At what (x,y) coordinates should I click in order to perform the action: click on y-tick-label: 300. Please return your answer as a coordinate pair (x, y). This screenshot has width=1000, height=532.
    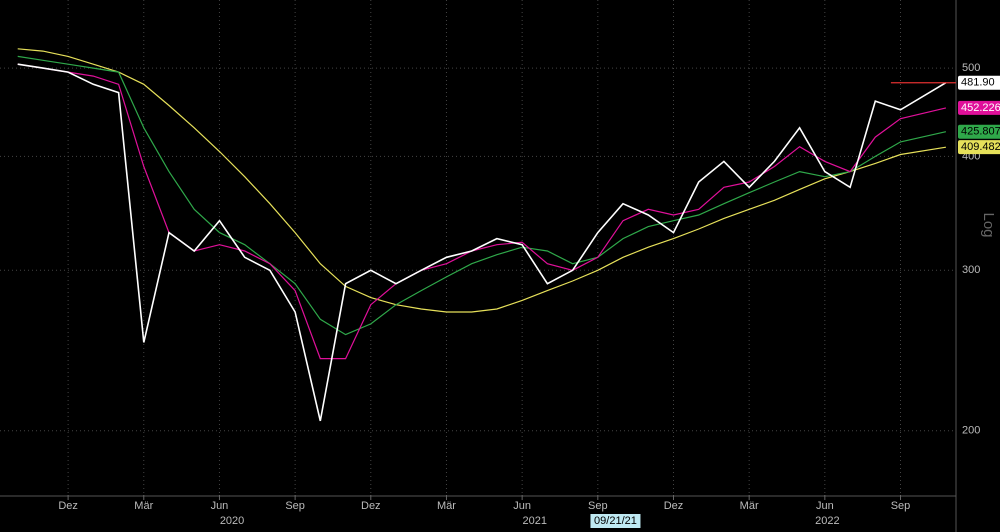
    Looking at the image, I should click on (971, 270).